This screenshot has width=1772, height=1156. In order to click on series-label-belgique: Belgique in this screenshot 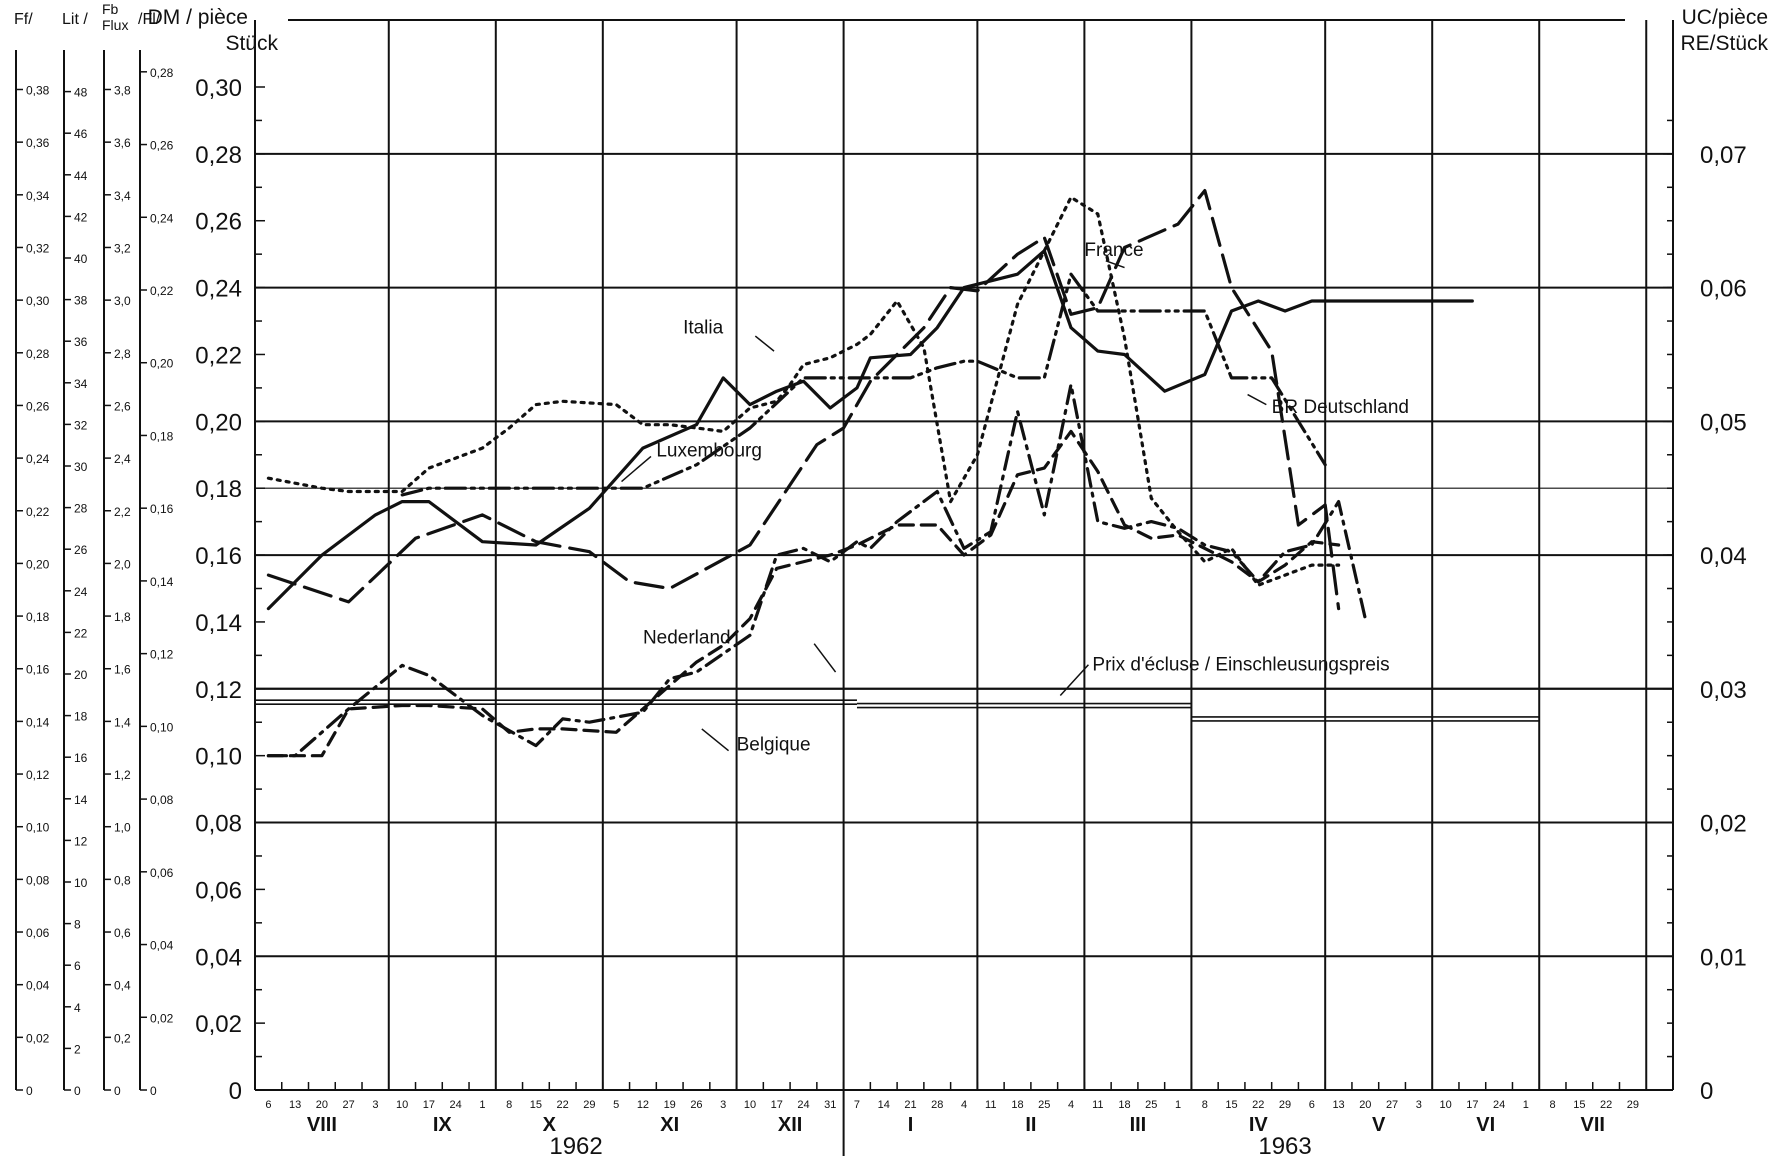, I will do `click(774, 745)`.